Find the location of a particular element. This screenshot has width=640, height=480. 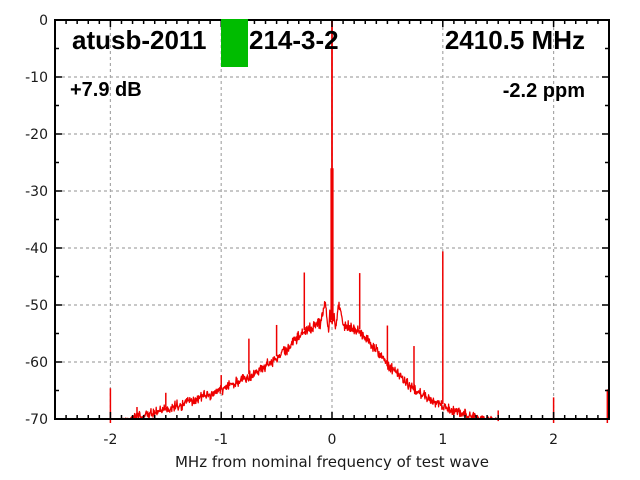

x-tick-label: 0 is located at coordinates (332, 440).